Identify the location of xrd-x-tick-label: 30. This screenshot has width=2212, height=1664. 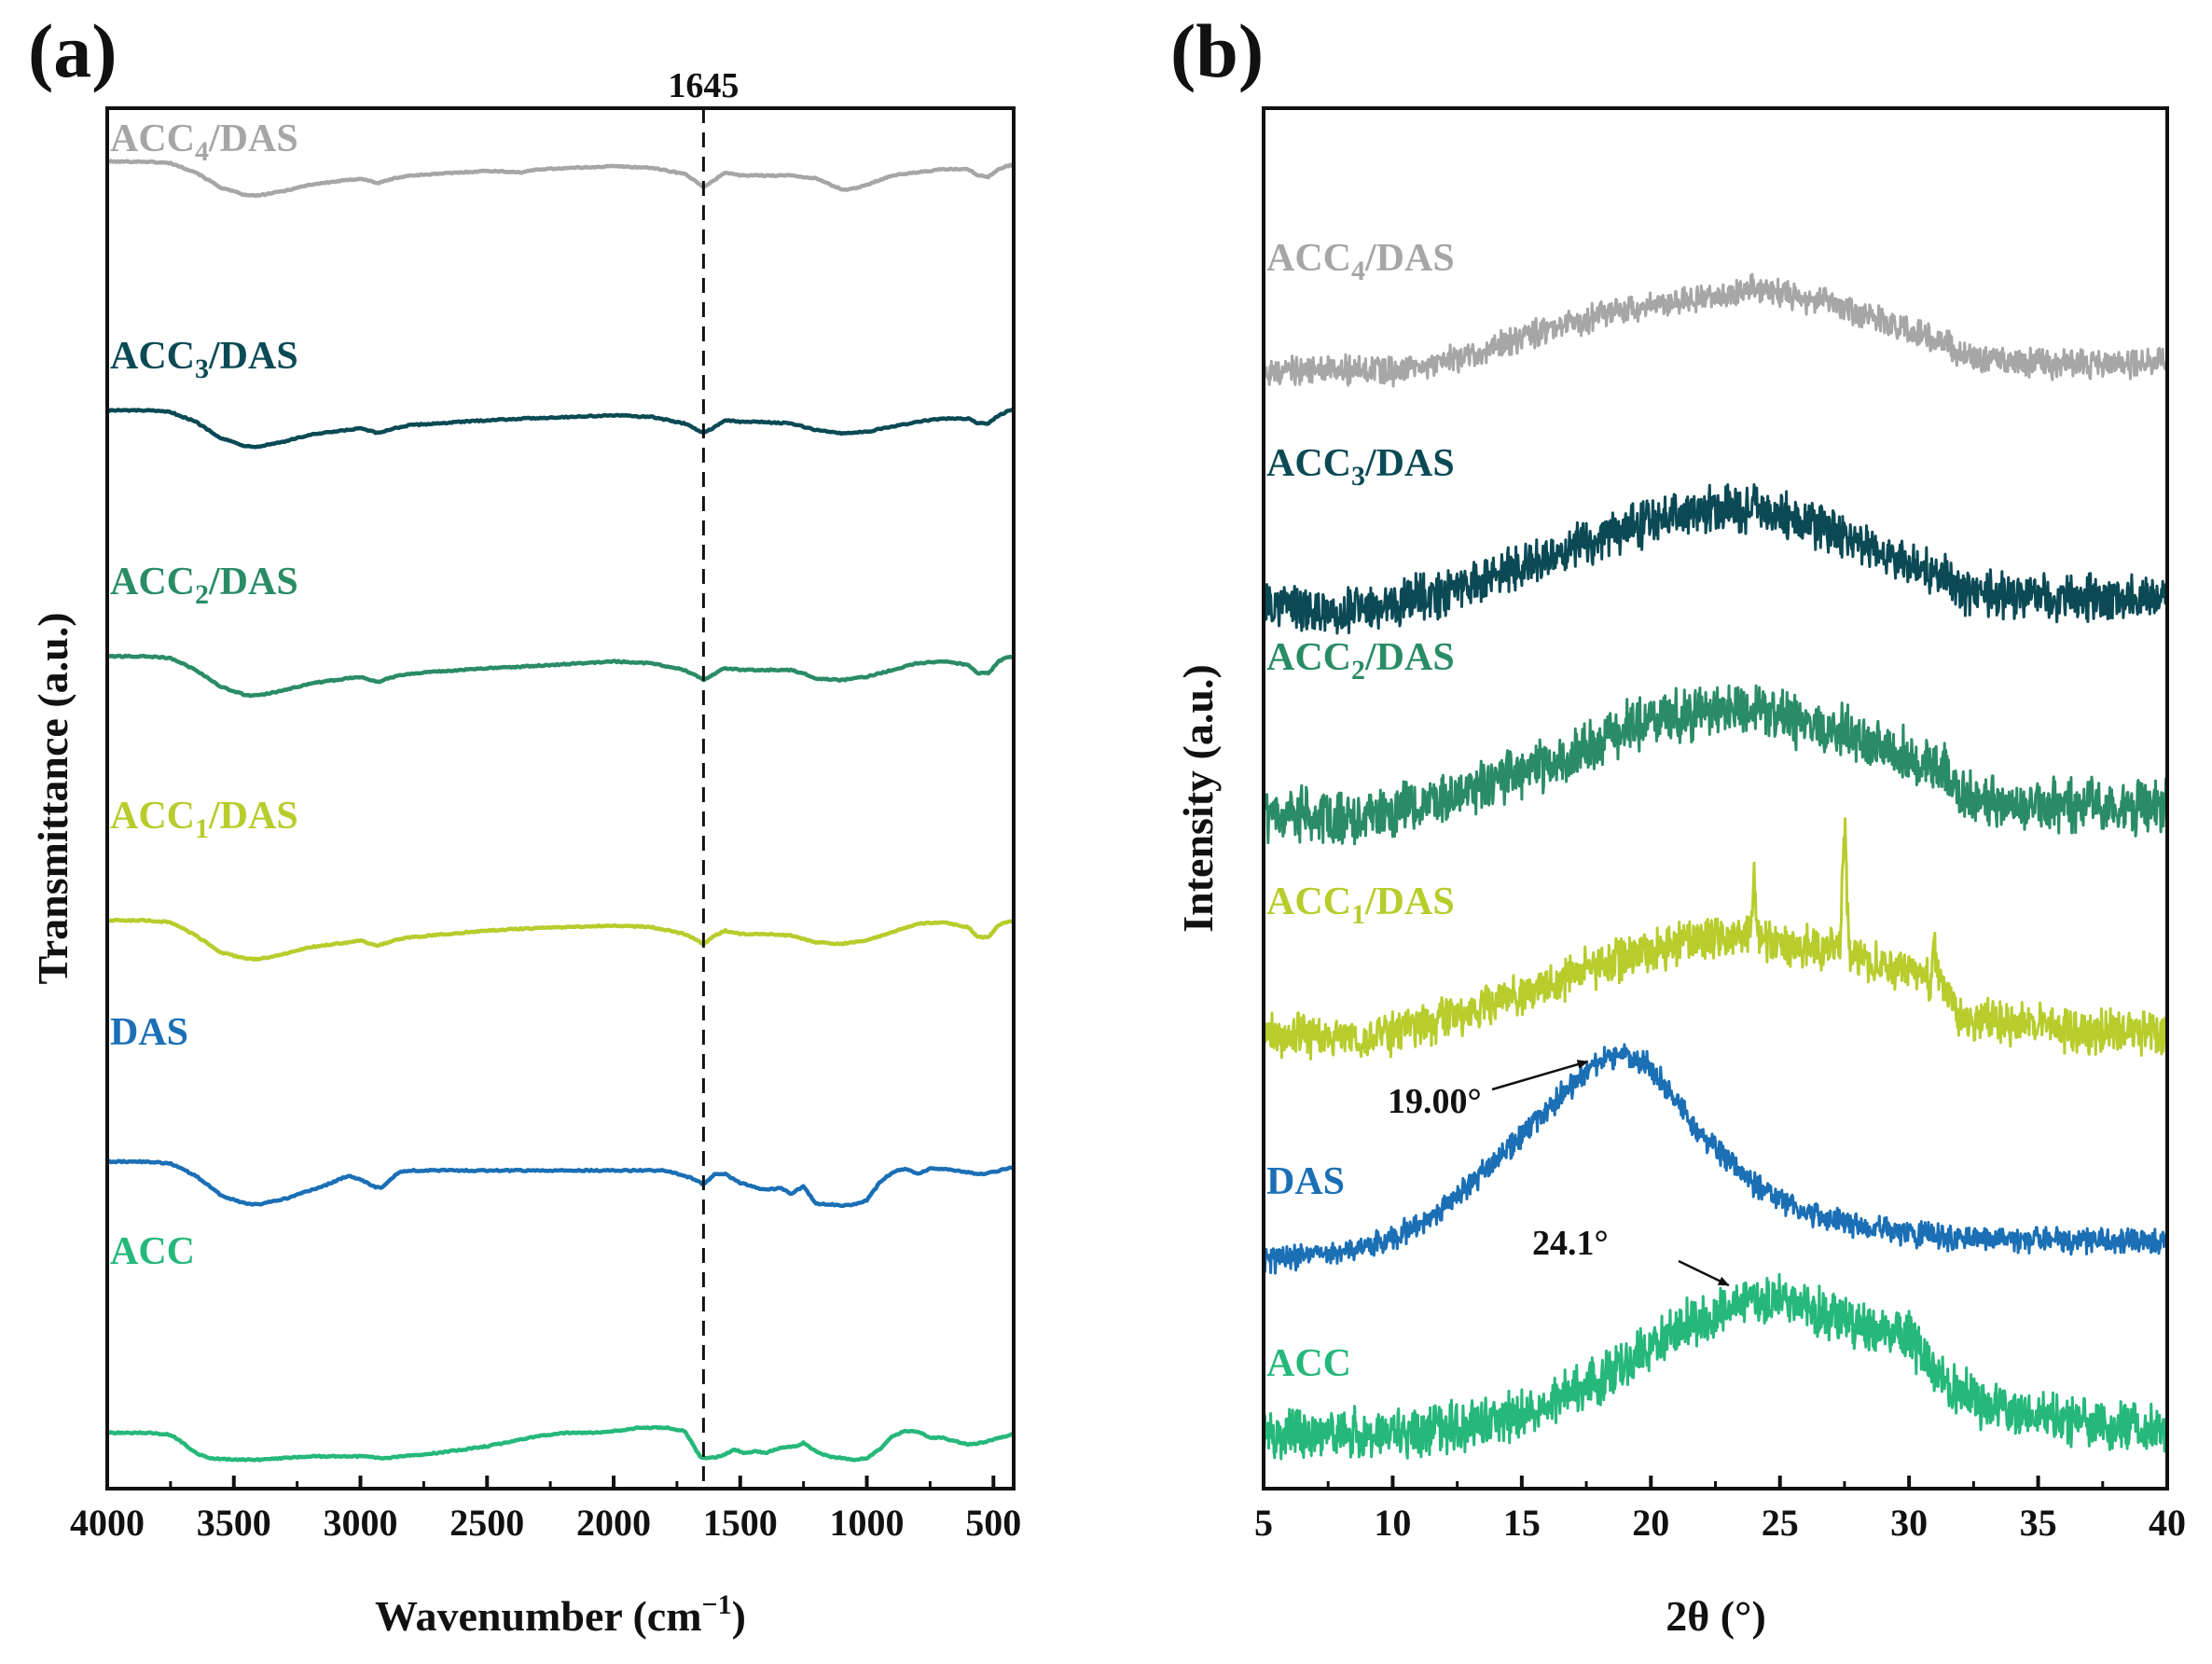
(1909, 1523).